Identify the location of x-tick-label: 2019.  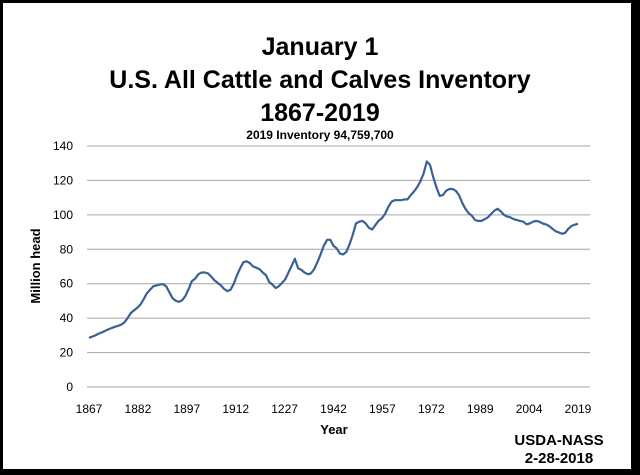
(578, 409).